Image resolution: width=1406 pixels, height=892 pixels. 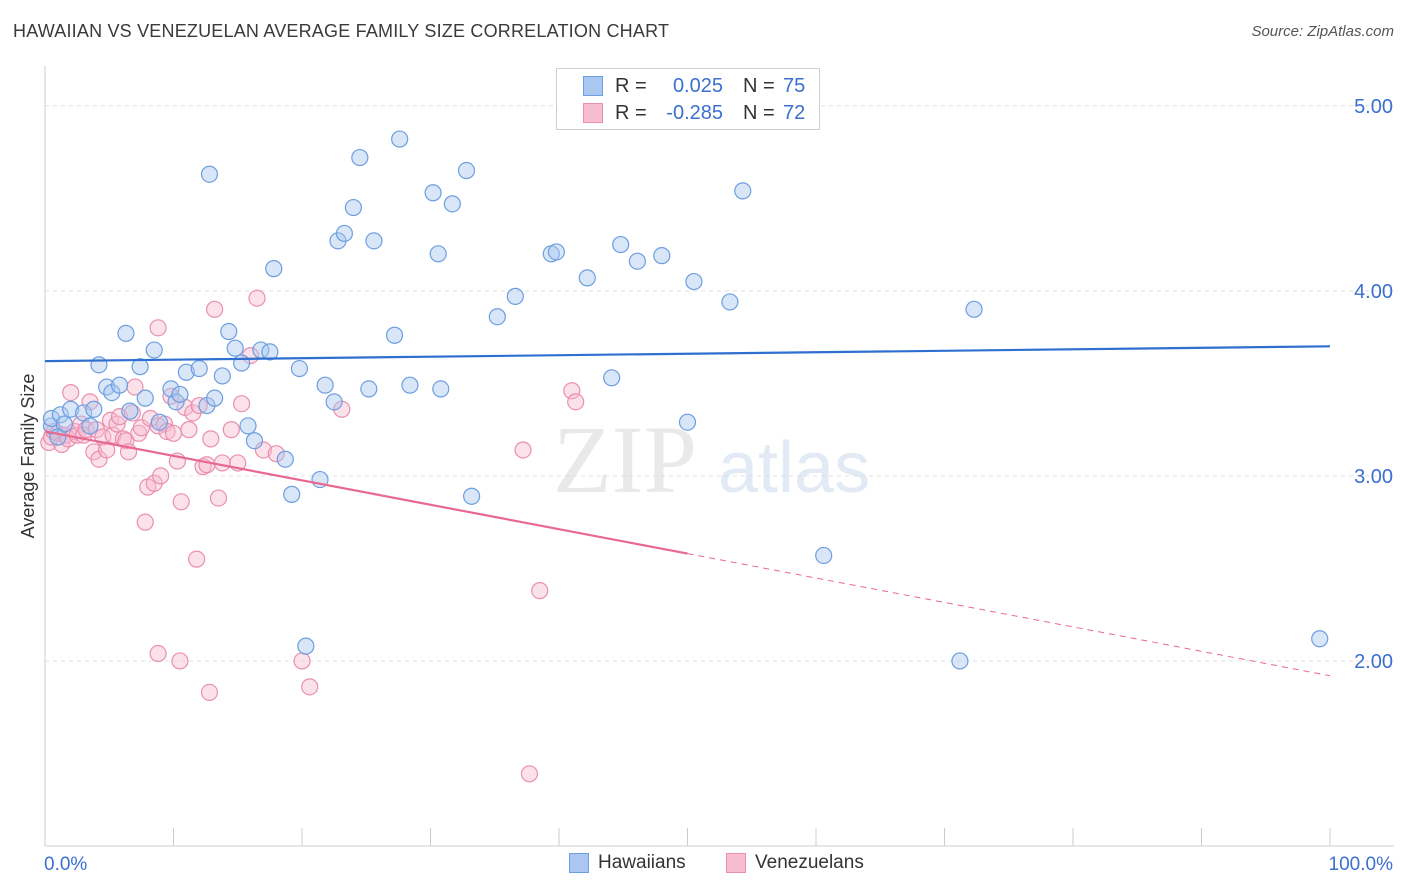 What do you see at coordinates (1009, 615) in the screenshot?
I see `venezuelans-trend-extension` at bounding box center [1009, 615].